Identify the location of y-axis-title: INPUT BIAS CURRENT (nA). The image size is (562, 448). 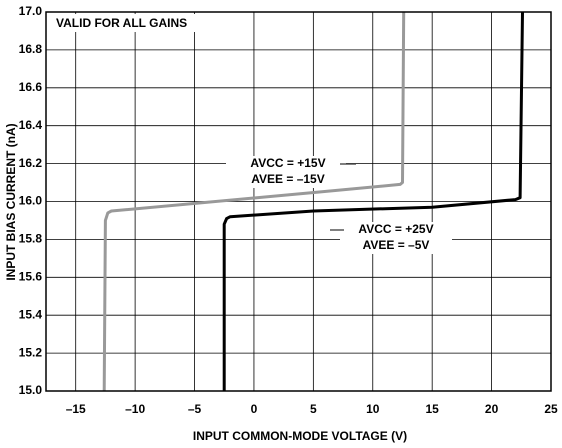
(11, 201).